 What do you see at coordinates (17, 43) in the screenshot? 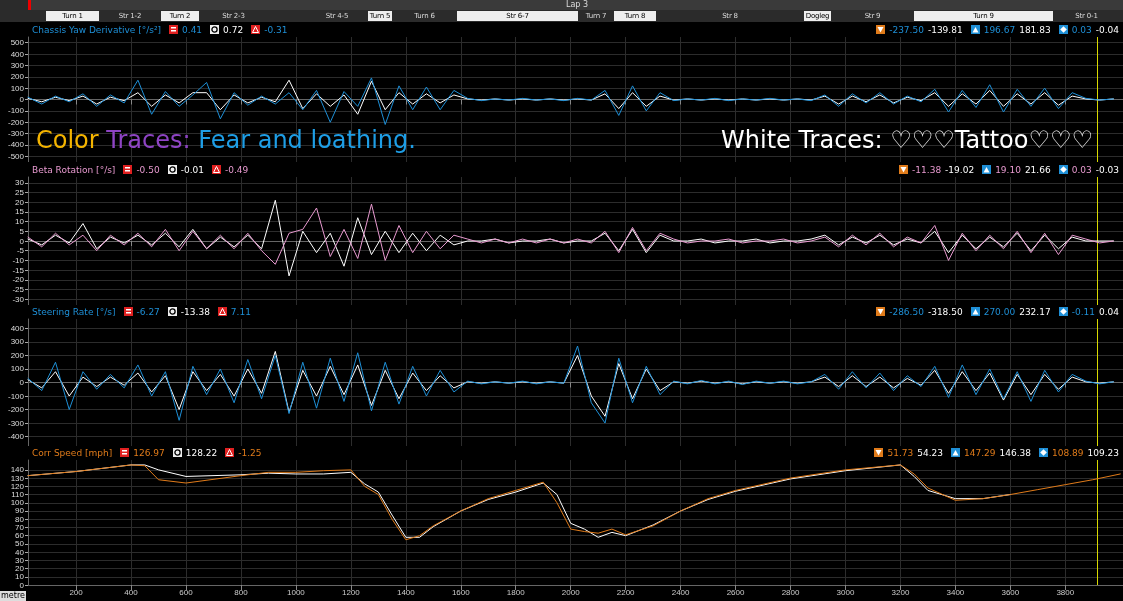
I see `y-tick-label: 500` at bounding box center [17, 43].